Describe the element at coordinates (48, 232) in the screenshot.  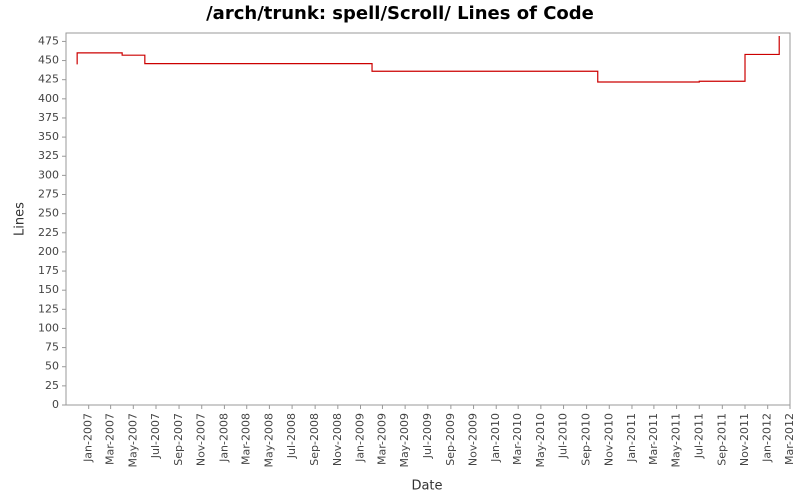
I see `y-tick-label: 225` at that location.